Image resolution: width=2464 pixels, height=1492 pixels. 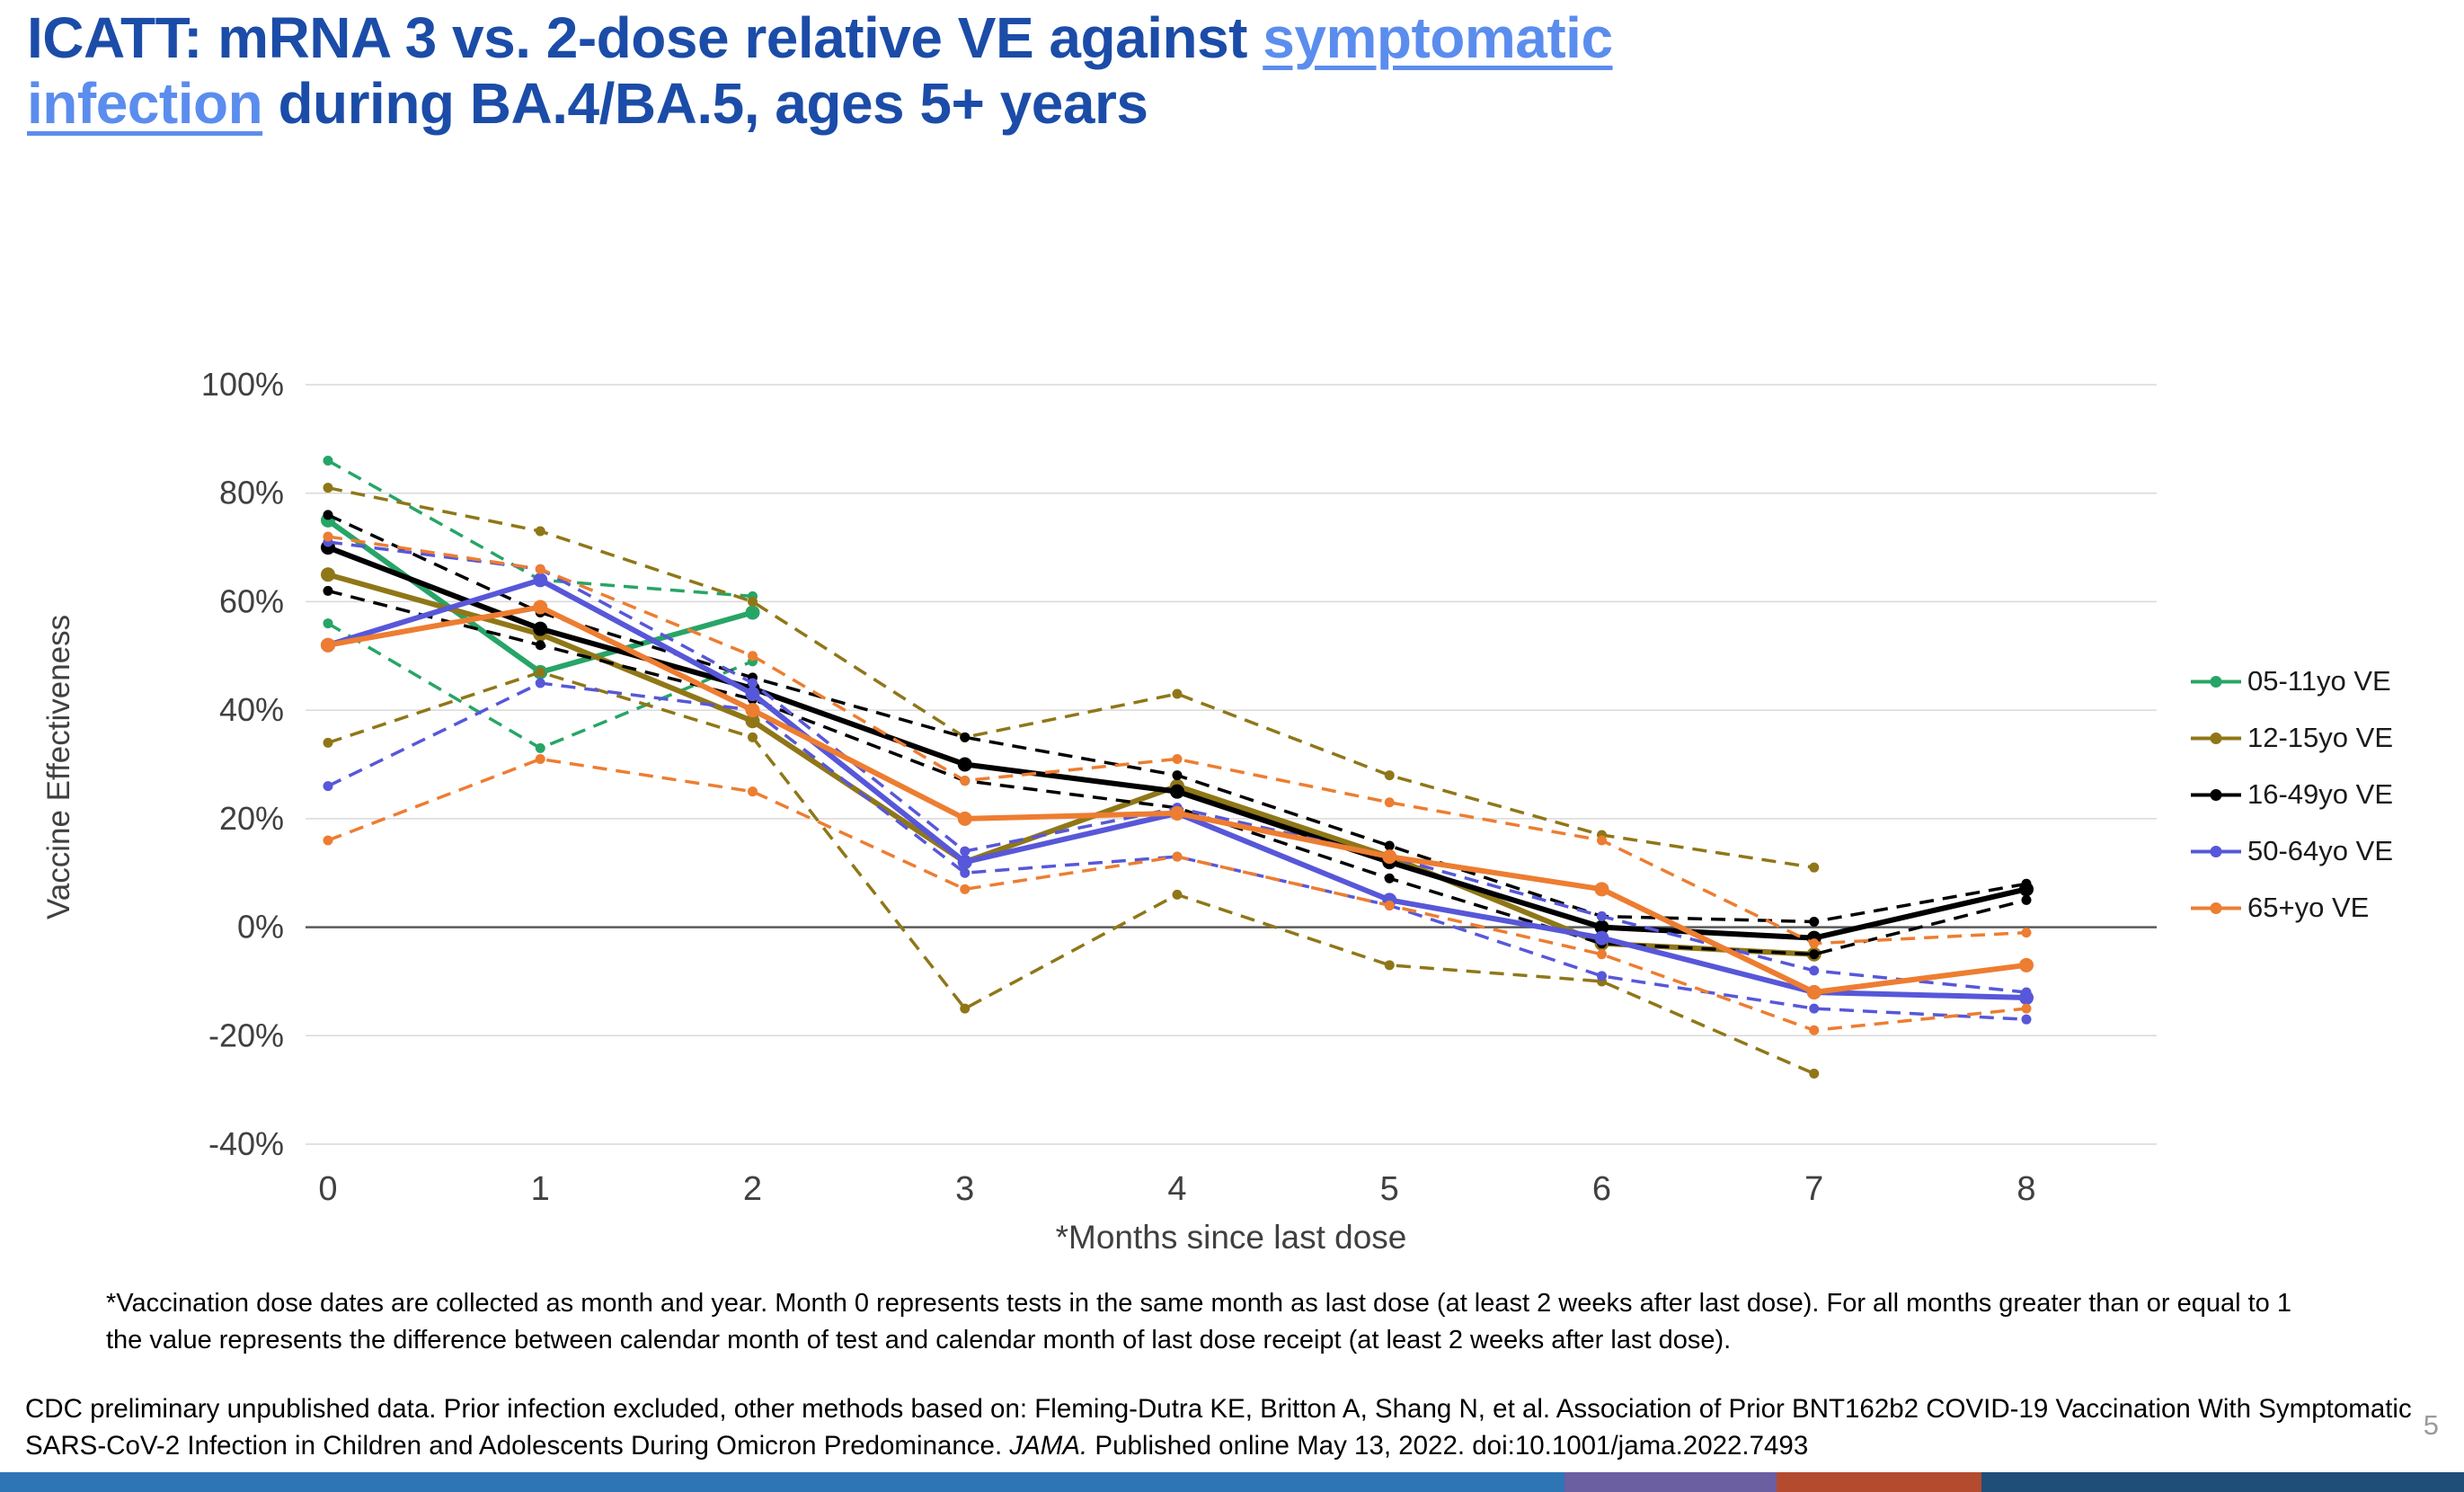 I want to click on x-tick-label: 8, so click(x=2025, y=1189).